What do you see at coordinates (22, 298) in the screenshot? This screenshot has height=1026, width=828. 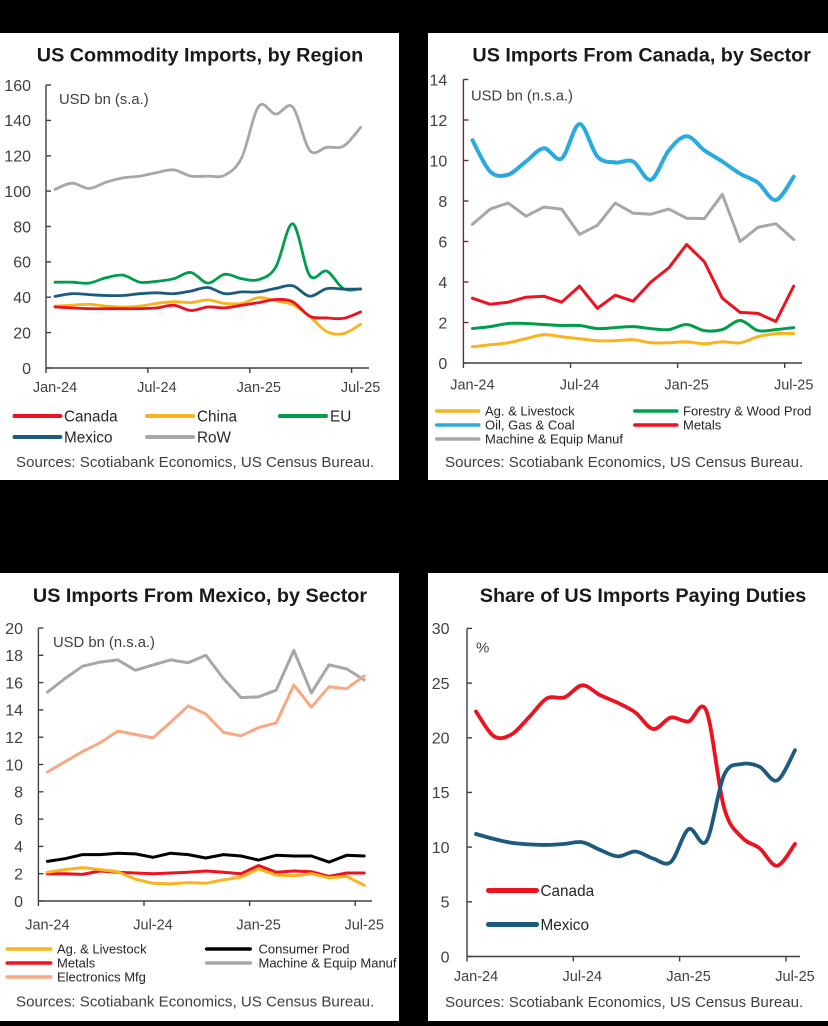 I see `svg-text: 40` at bounding box center [22, 298].